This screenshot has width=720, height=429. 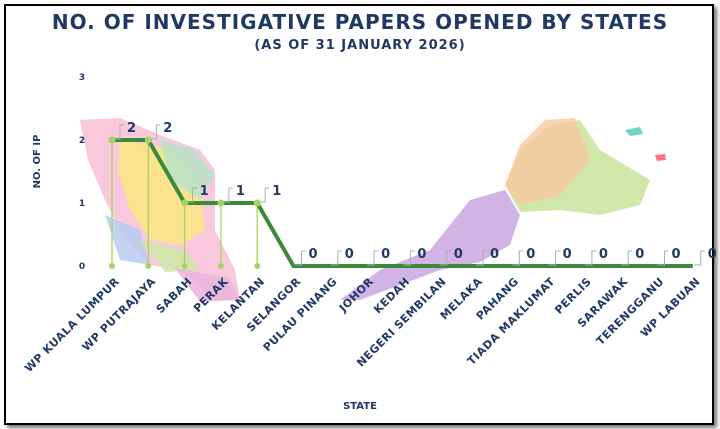 I want to click on x-tick-label: SABAH, so click(x=174, y=295).